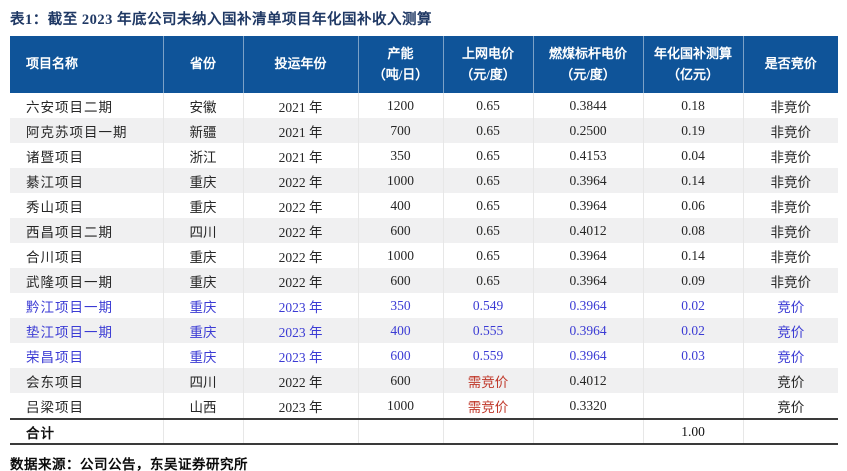  What do you see at coordinates (692, 74) in the screenshot?
I see `header-unit-label: （亿元）` at bounding box center [692, 74].